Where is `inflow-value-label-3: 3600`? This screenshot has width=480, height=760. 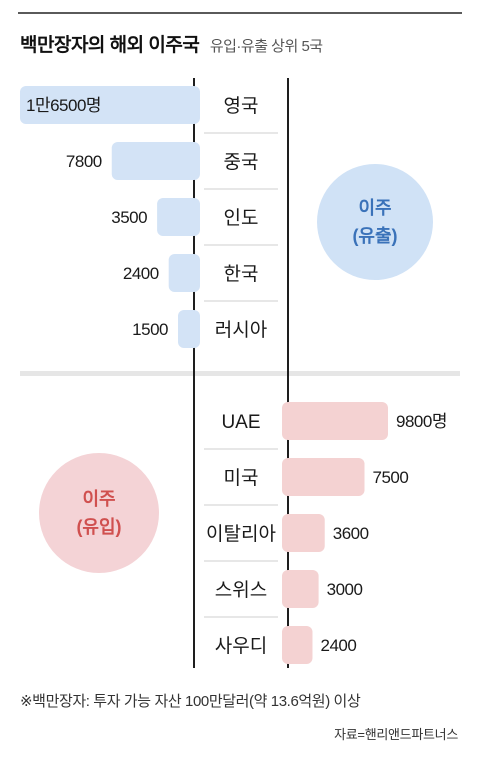 inflow-value-label-3: 3600 is located at coordinates (351, 533).